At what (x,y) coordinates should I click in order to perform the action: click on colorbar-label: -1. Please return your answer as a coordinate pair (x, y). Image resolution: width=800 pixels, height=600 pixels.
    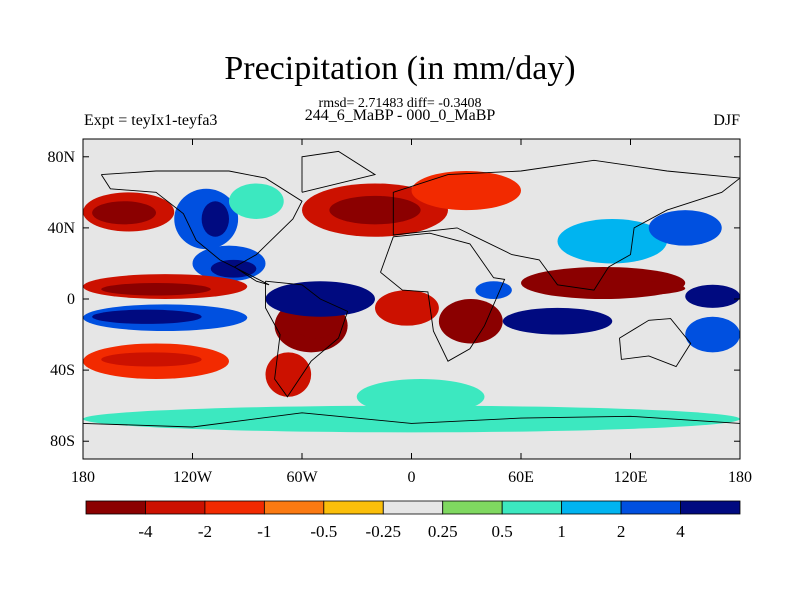
    Looking at the image, I should click on (264, 531).